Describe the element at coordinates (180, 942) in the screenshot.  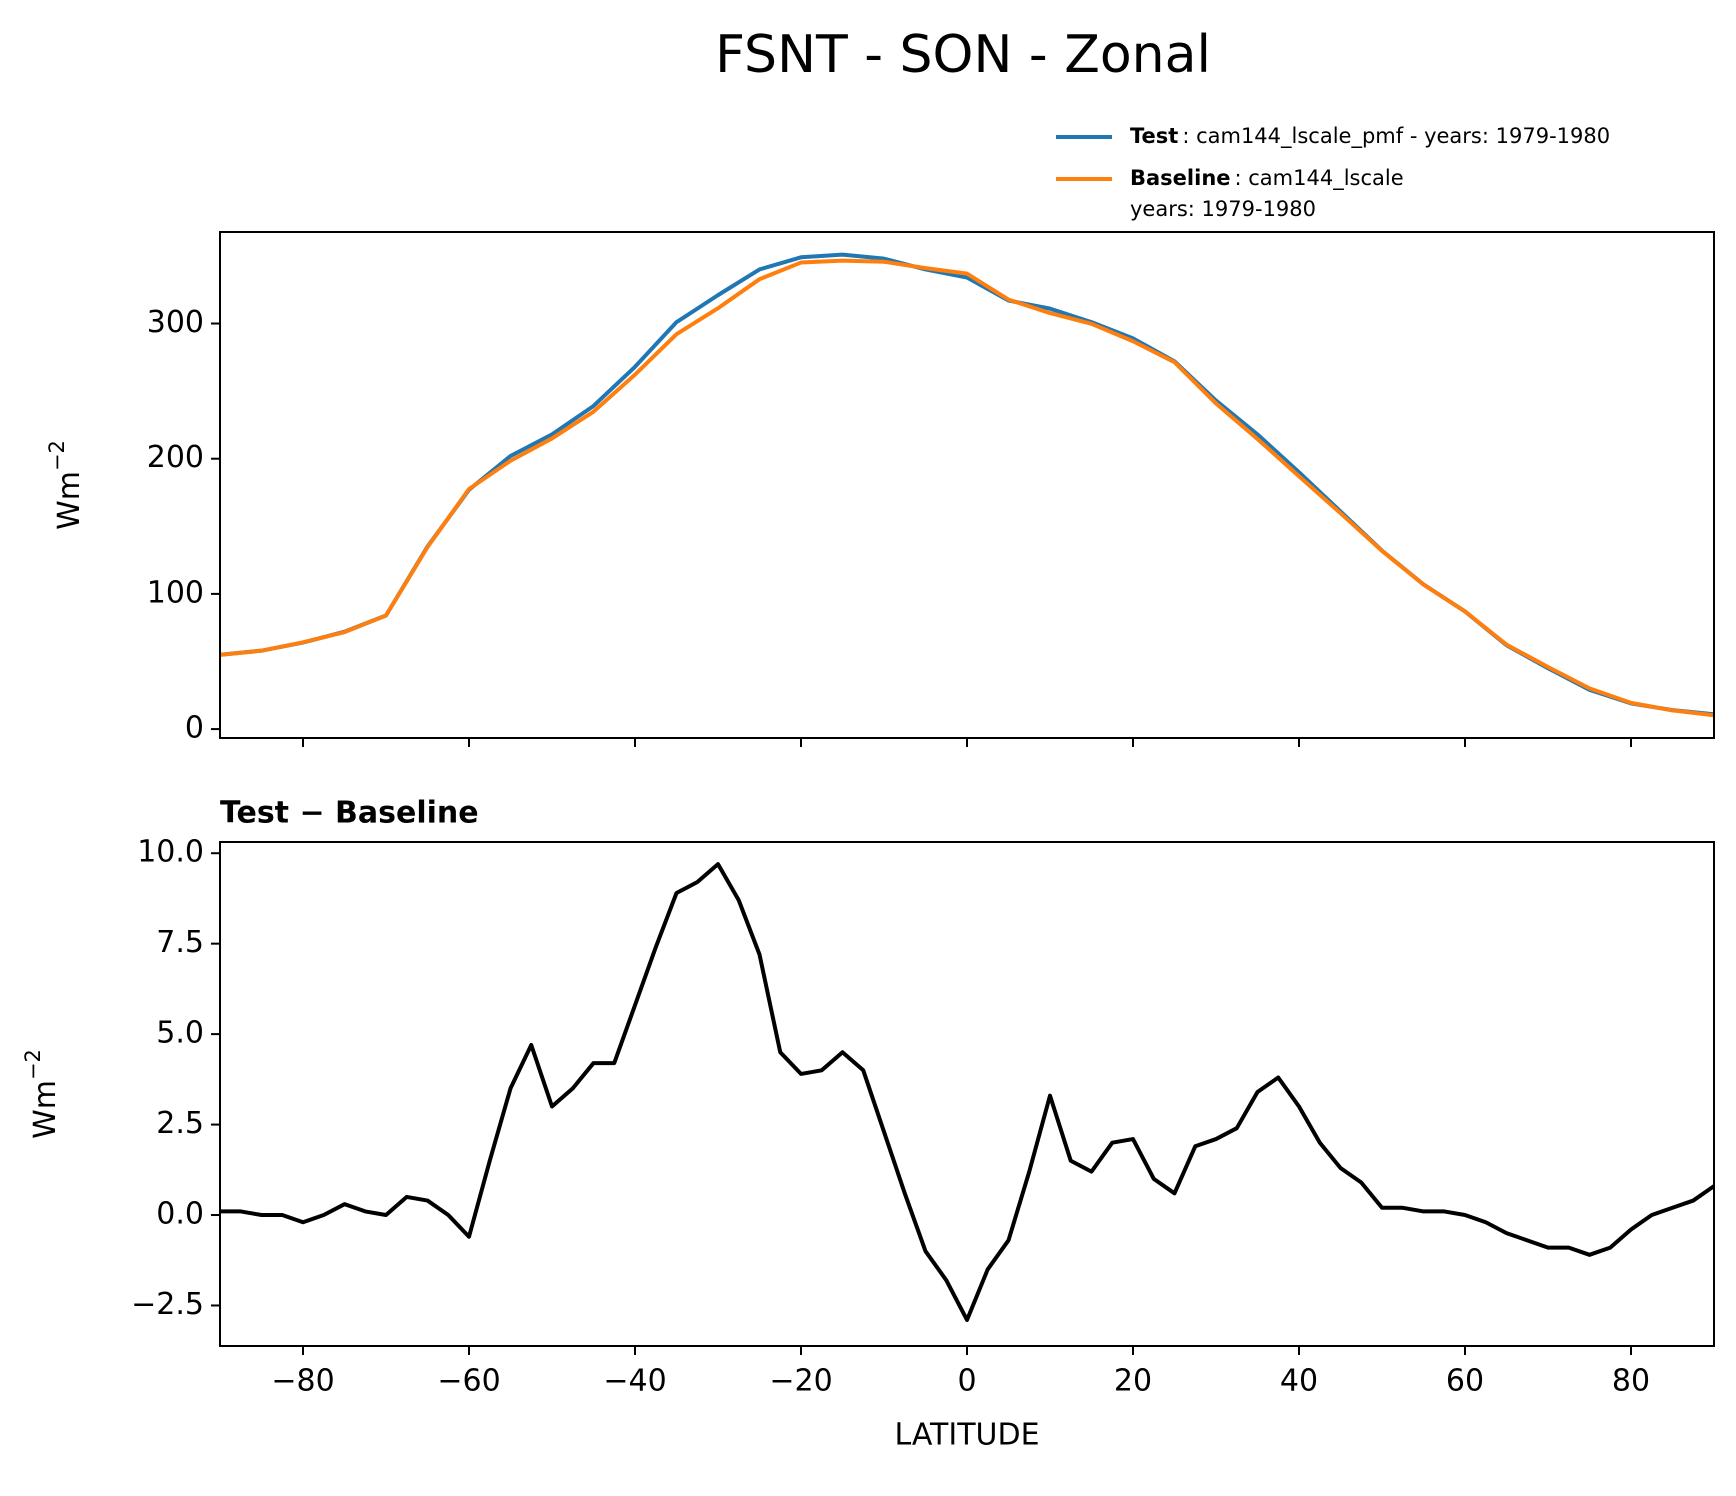
I see `y-tick-label: 7.5` at that location.